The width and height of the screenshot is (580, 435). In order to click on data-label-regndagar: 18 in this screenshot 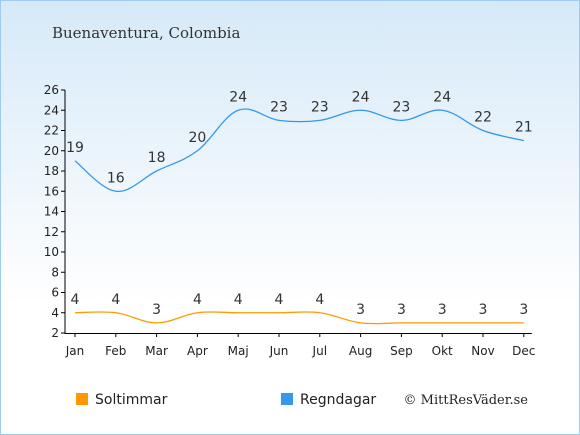, I will do `click(157, 158)`.